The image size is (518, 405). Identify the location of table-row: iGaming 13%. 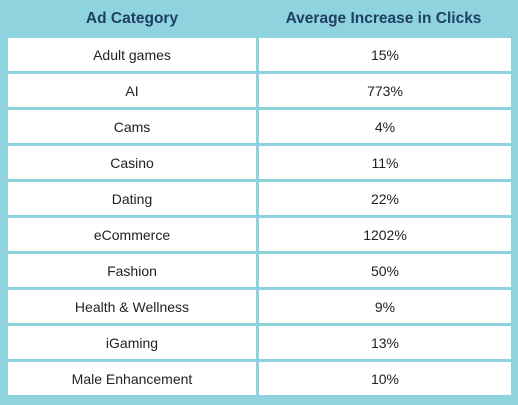
(259, 342).